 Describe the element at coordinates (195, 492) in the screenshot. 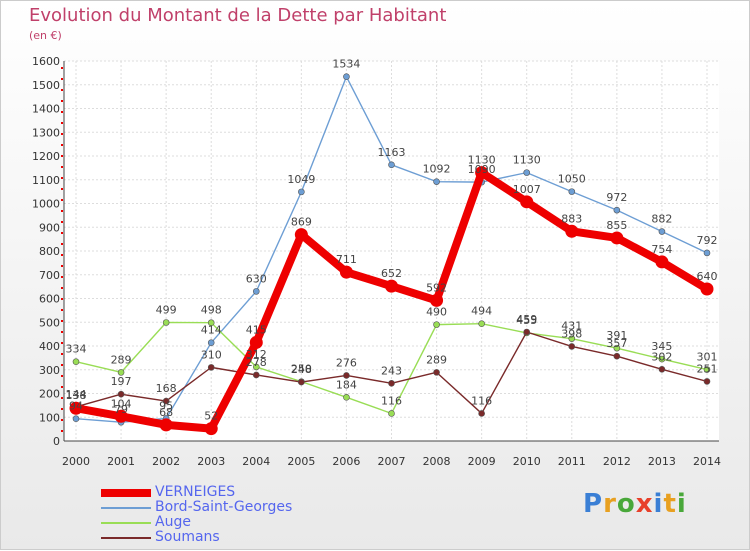

I see `legend-label: VERNEIGES` at that location.